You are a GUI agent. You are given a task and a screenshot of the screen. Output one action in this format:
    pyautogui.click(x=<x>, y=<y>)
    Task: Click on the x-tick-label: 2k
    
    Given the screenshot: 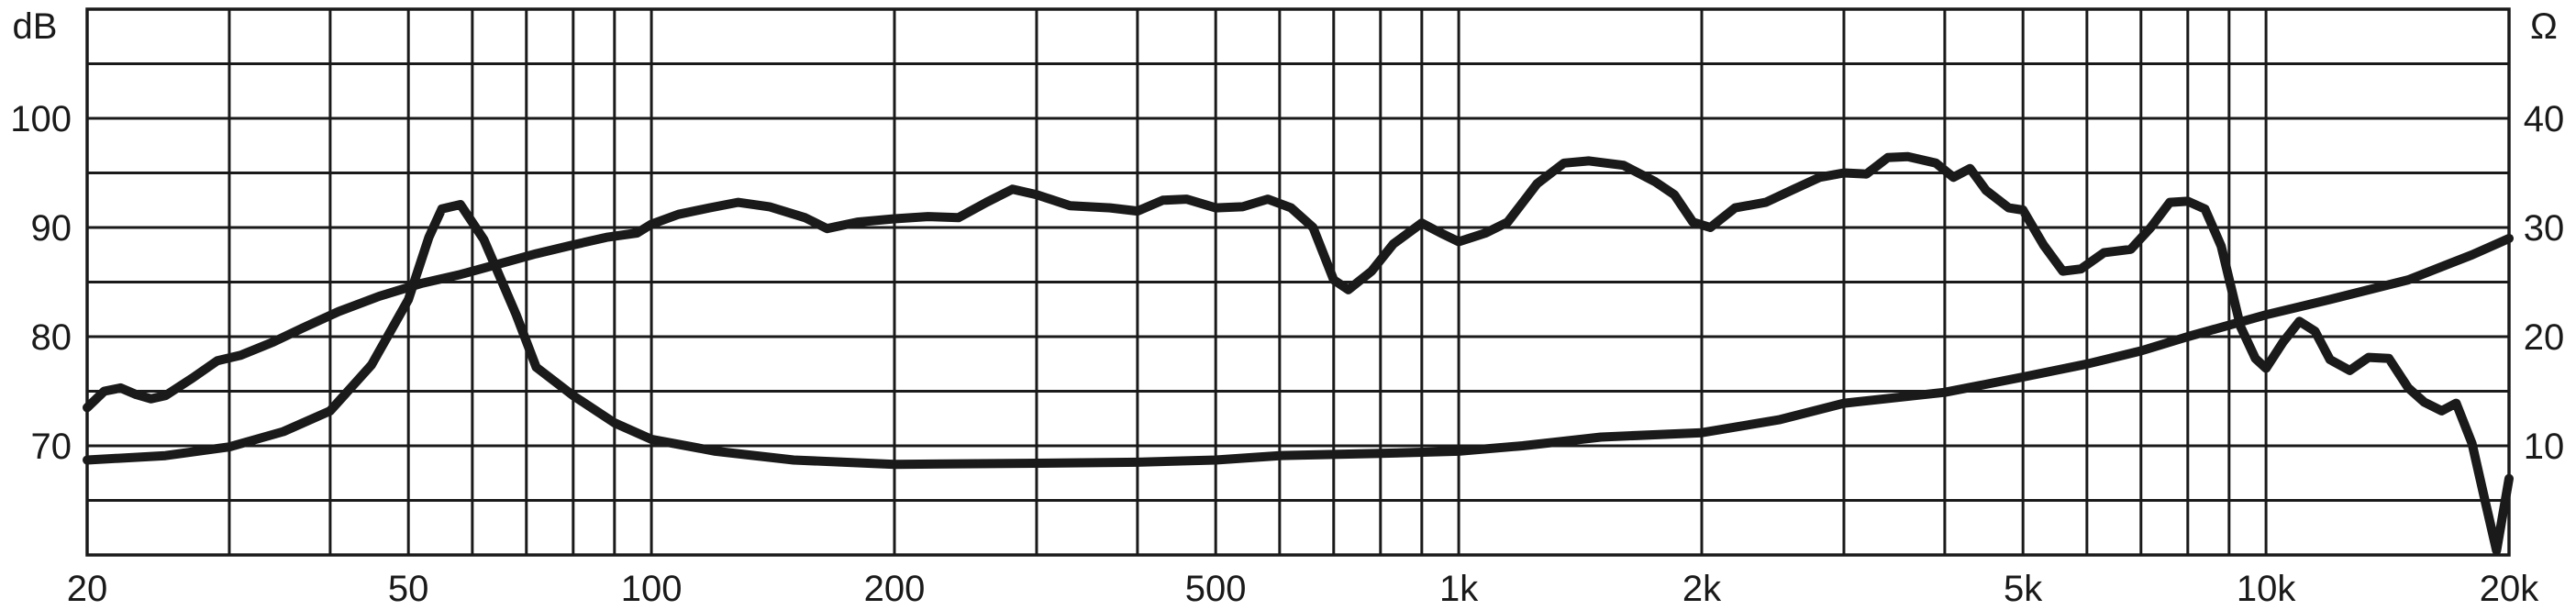 What is the action you would take?
    pyautogui.click(x=1702, y=589)
    